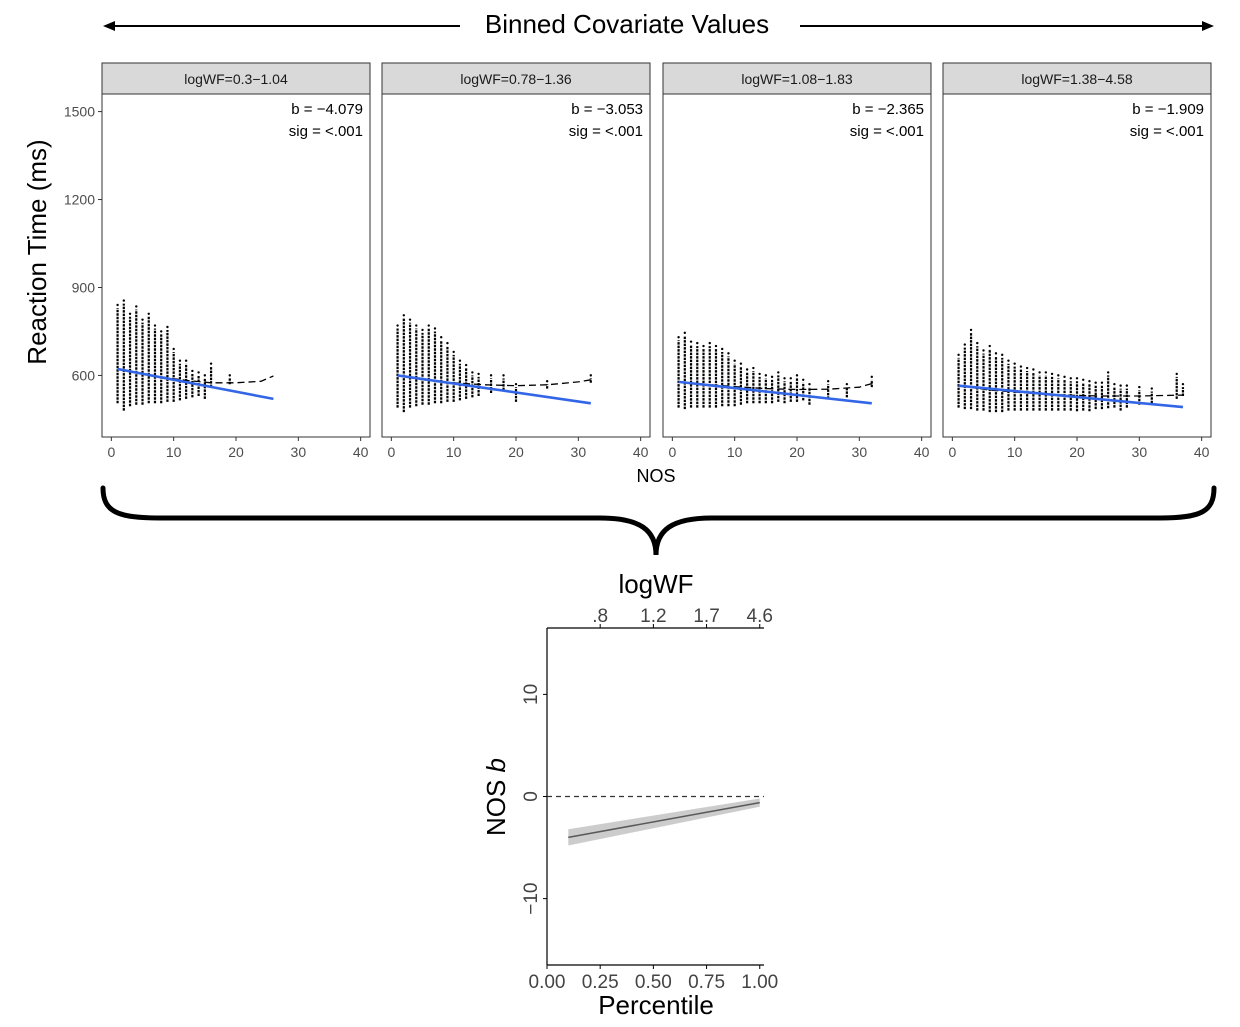 Image resolution: width=1240 pixels, height=1027 pixels. I want to click on bottom-y-label-italic: b, so click(496, 765).